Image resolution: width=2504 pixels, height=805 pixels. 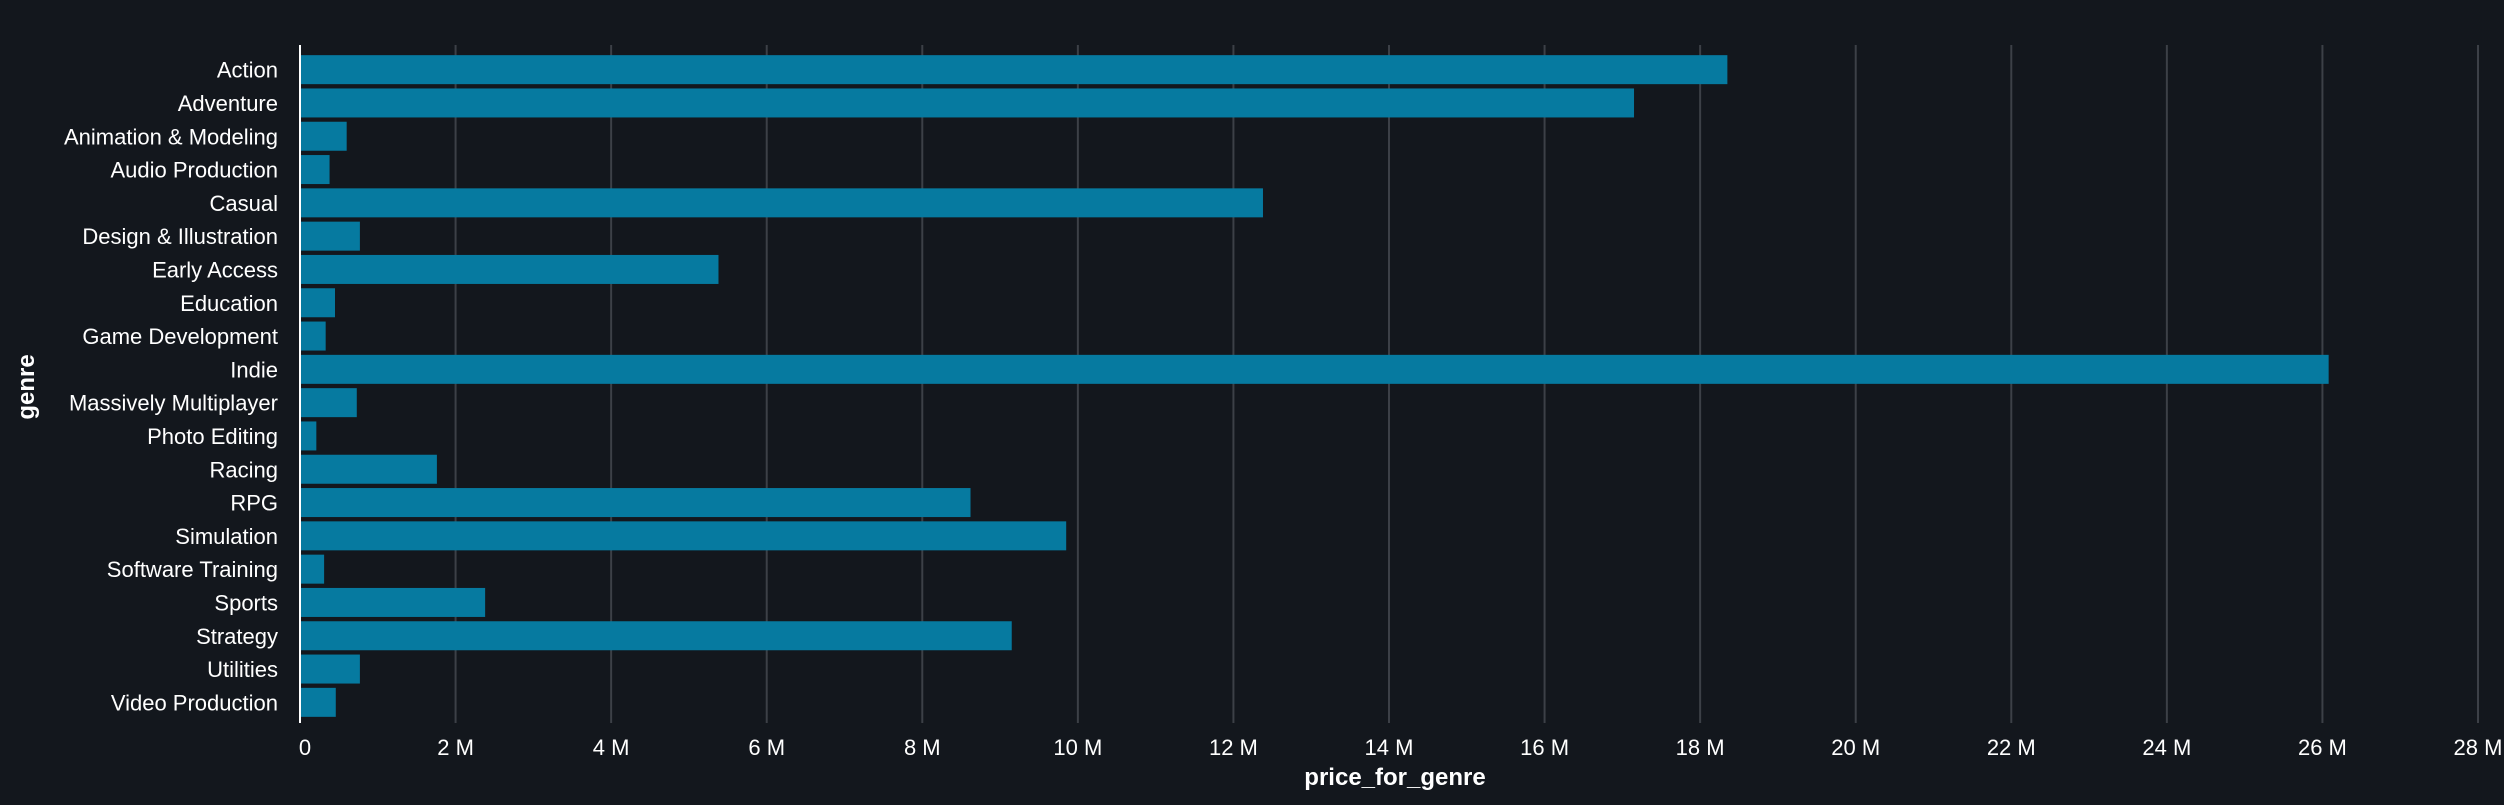 I want to click on category-label: RPG, so click(x=254, y=503).